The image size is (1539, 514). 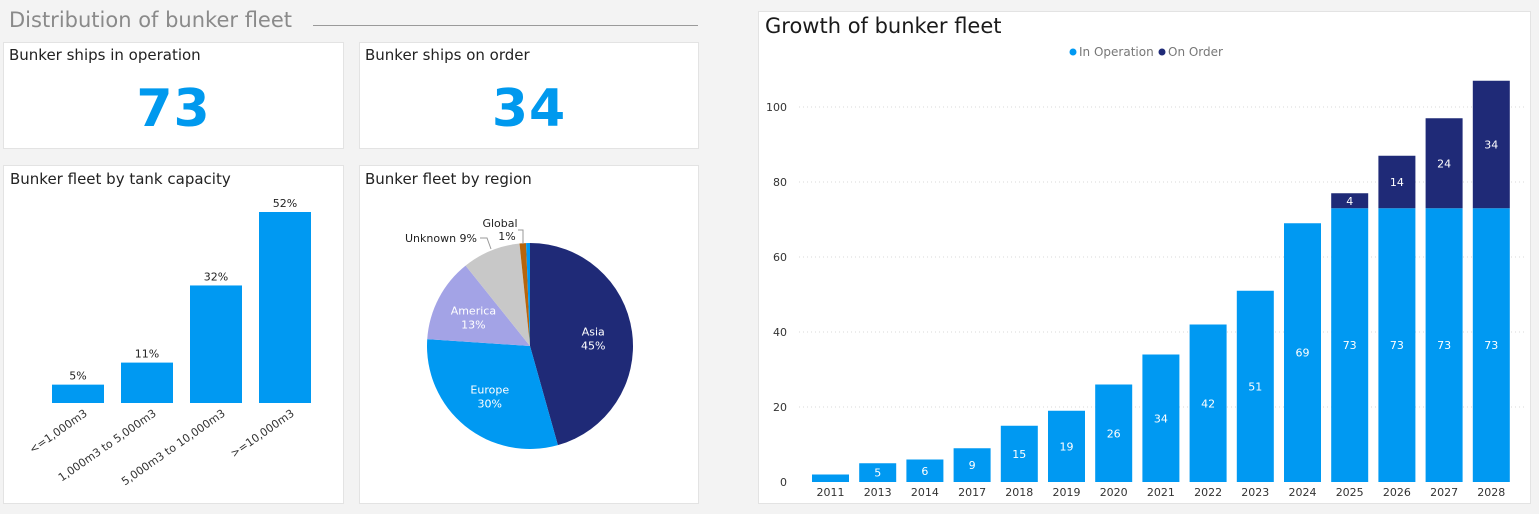 I want to click on pie-slice-unknown, so click(x=497, y=294).